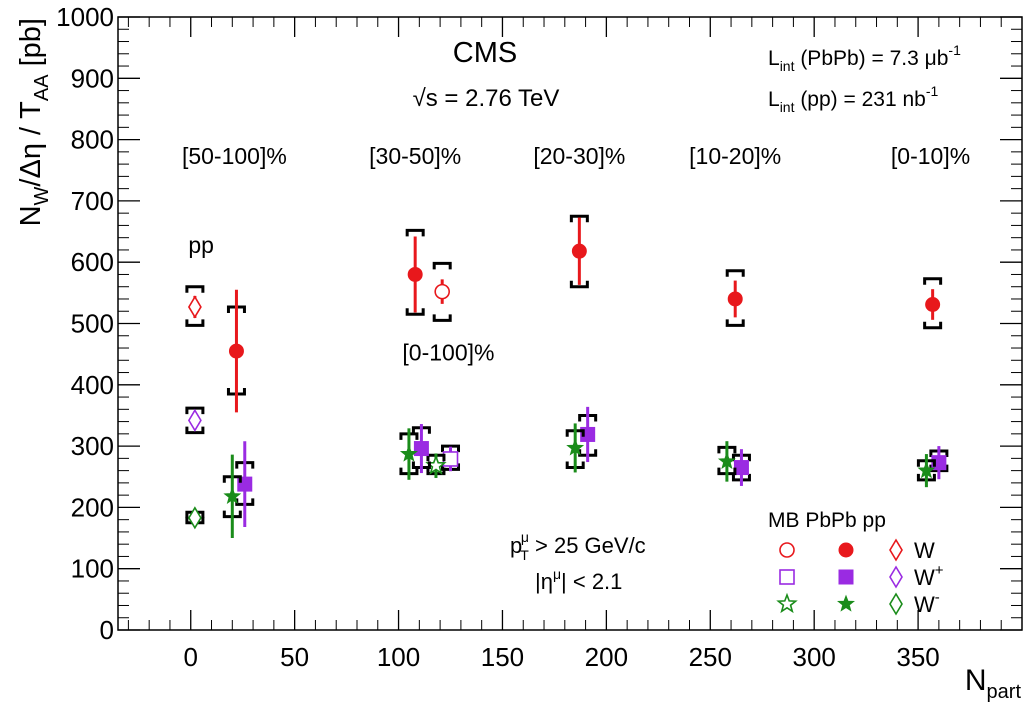  I want to click on y-tick-label: 900, so click(92, 78).